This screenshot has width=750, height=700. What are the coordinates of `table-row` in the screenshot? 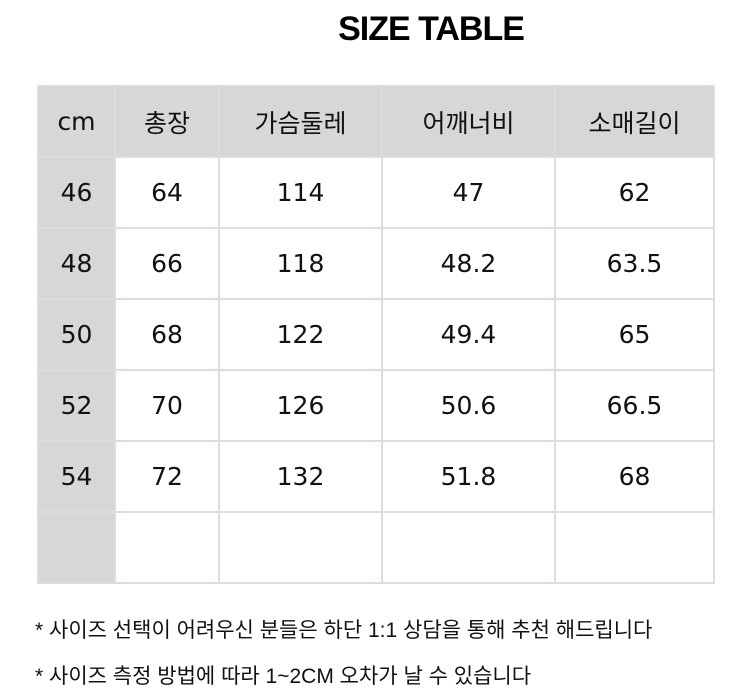 It's located at (376, 547).